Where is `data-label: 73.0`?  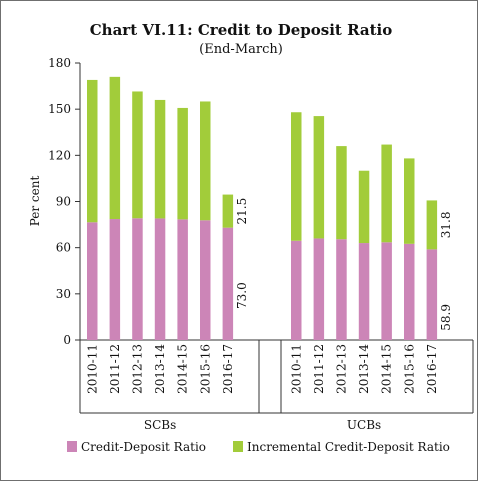 data-label: 73.0 is located at coordinates (242, 295).